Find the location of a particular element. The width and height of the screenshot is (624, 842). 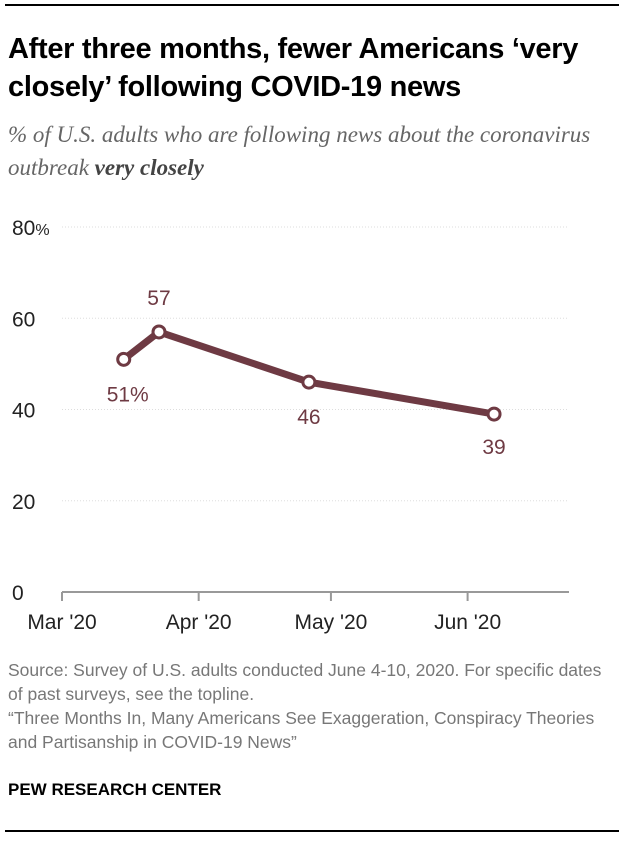

x-tick-label: Mar '20 is located at coordinates (61, 622).